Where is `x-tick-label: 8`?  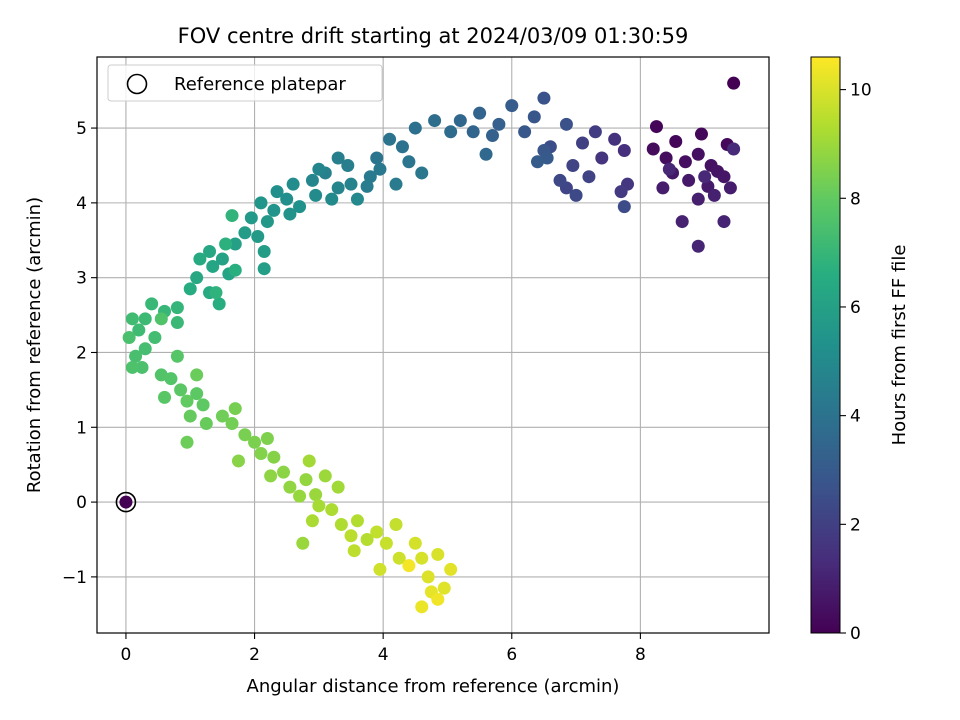 x-tick-label: 8 is located at coordinates (640, 655).